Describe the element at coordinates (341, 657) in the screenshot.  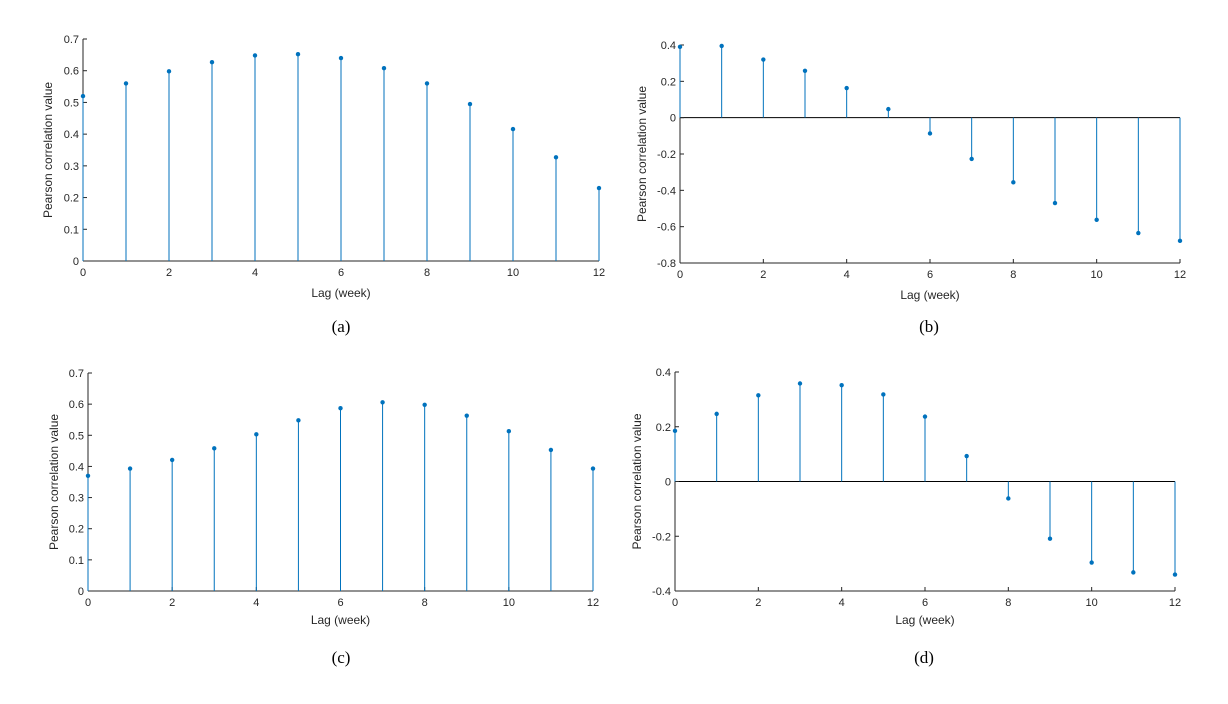
I see `caption-c: (c)` at that location.